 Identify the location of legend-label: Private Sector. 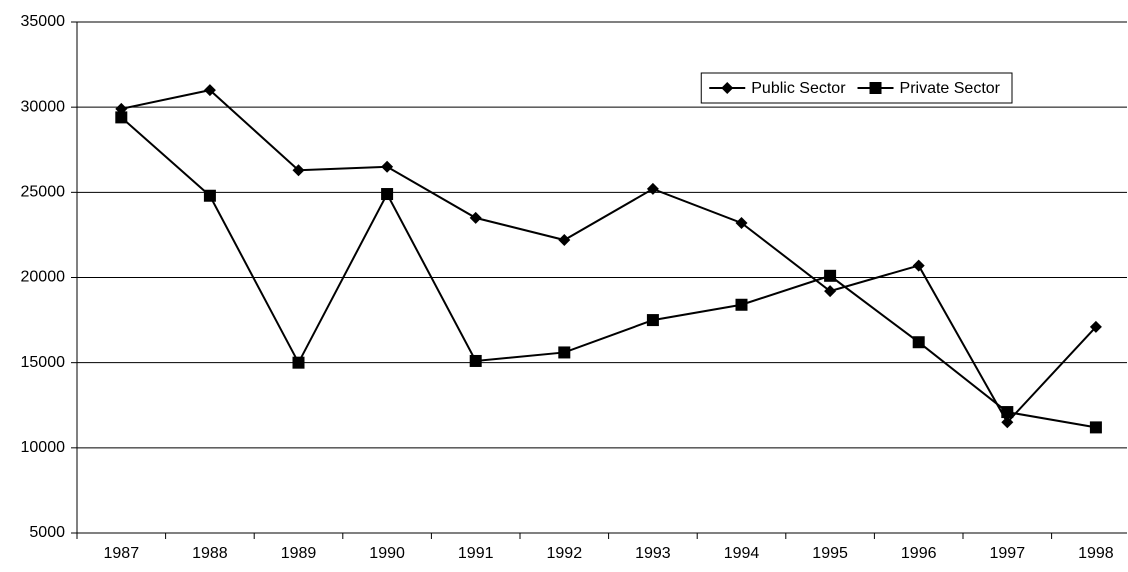
(950, 88).